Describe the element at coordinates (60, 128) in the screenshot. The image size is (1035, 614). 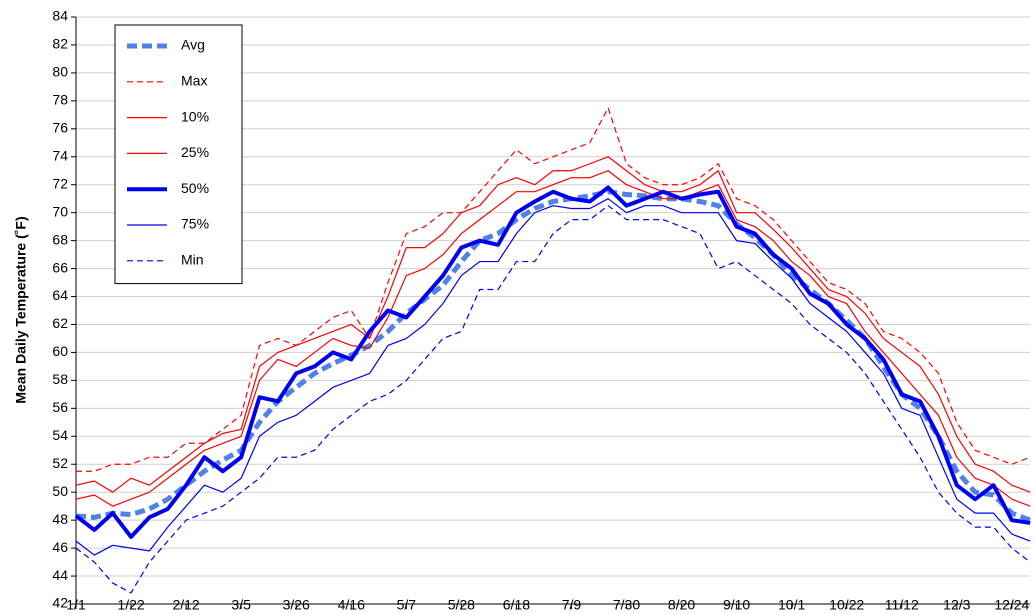
I see `y-tick-label: 76` at that location.